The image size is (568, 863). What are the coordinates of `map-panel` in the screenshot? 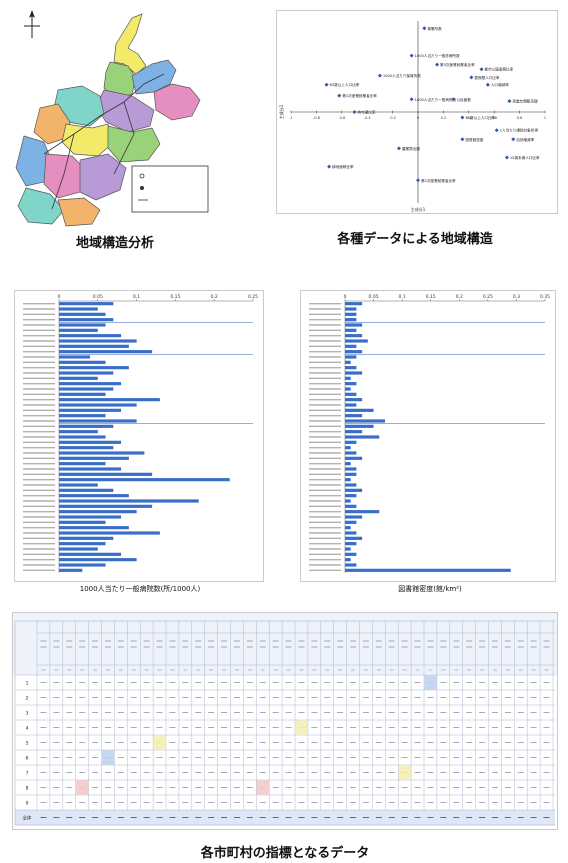 It's located at (116, 116).